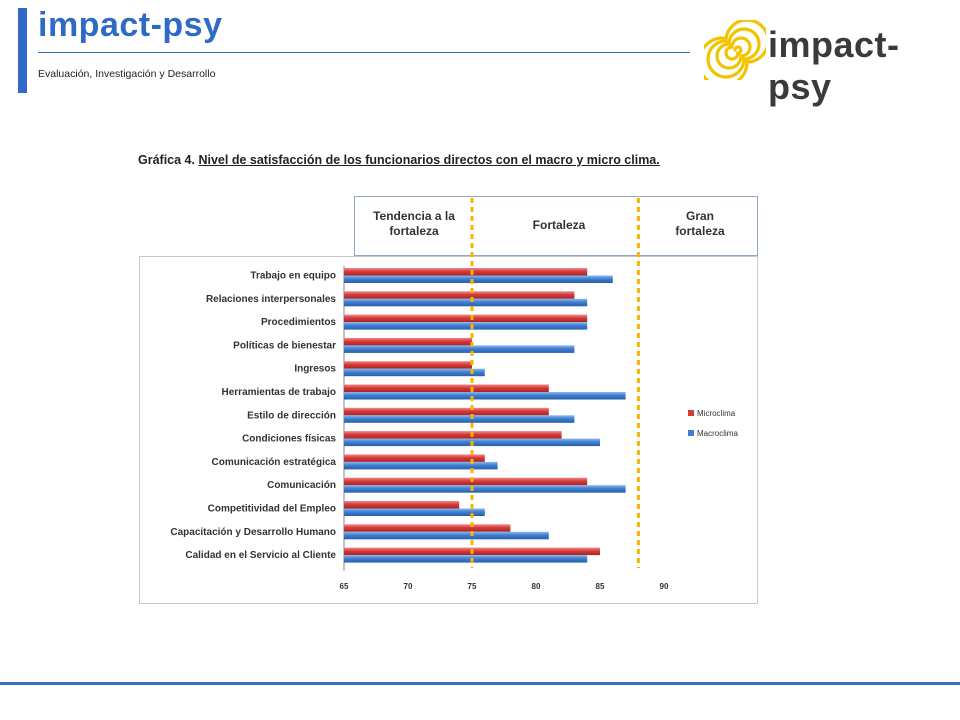 The height and width of the screenshot is (720, 960). I want to click on footer-divider, so click(480, 683).